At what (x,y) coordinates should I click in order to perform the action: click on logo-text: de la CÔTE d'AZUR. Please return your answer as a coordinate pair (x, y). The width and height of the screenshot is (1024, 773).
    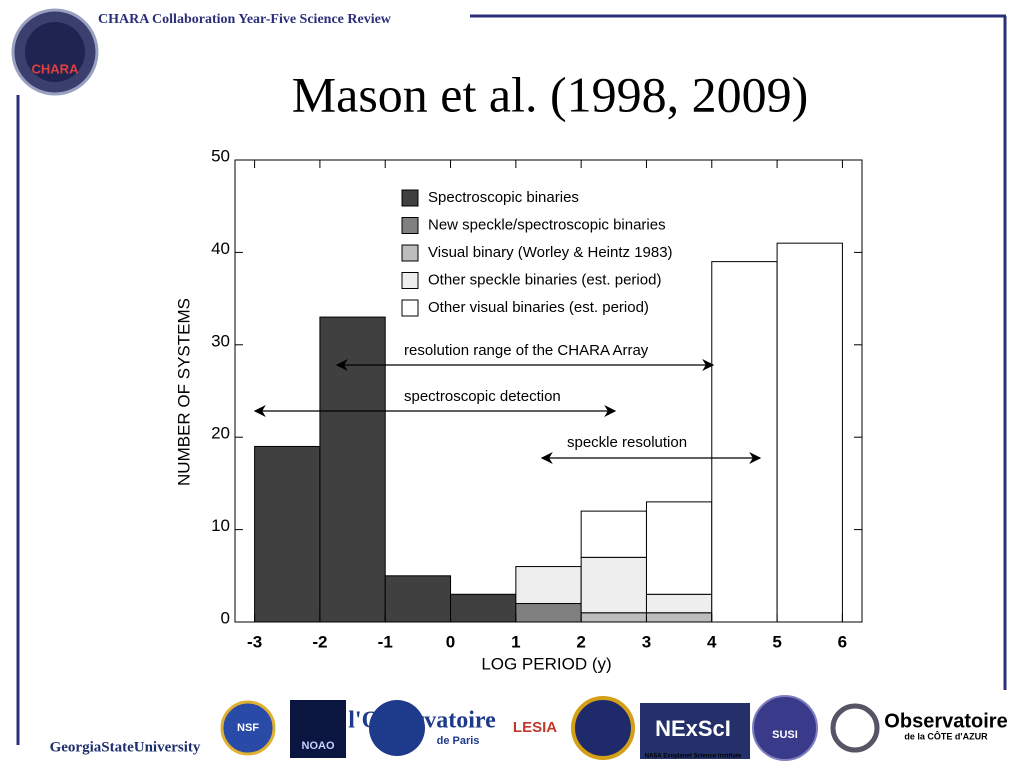
    Looking at the image, I should click on (946, 735).